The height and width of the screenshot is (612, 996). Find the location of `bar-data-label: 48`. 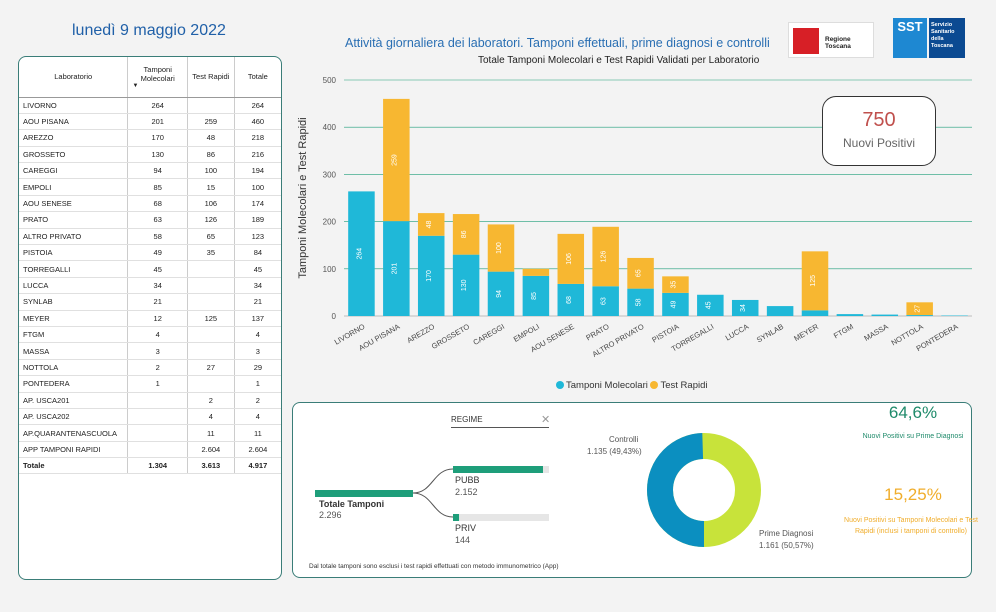

bar-data-label: 48 is located at coordinates (429, 224).